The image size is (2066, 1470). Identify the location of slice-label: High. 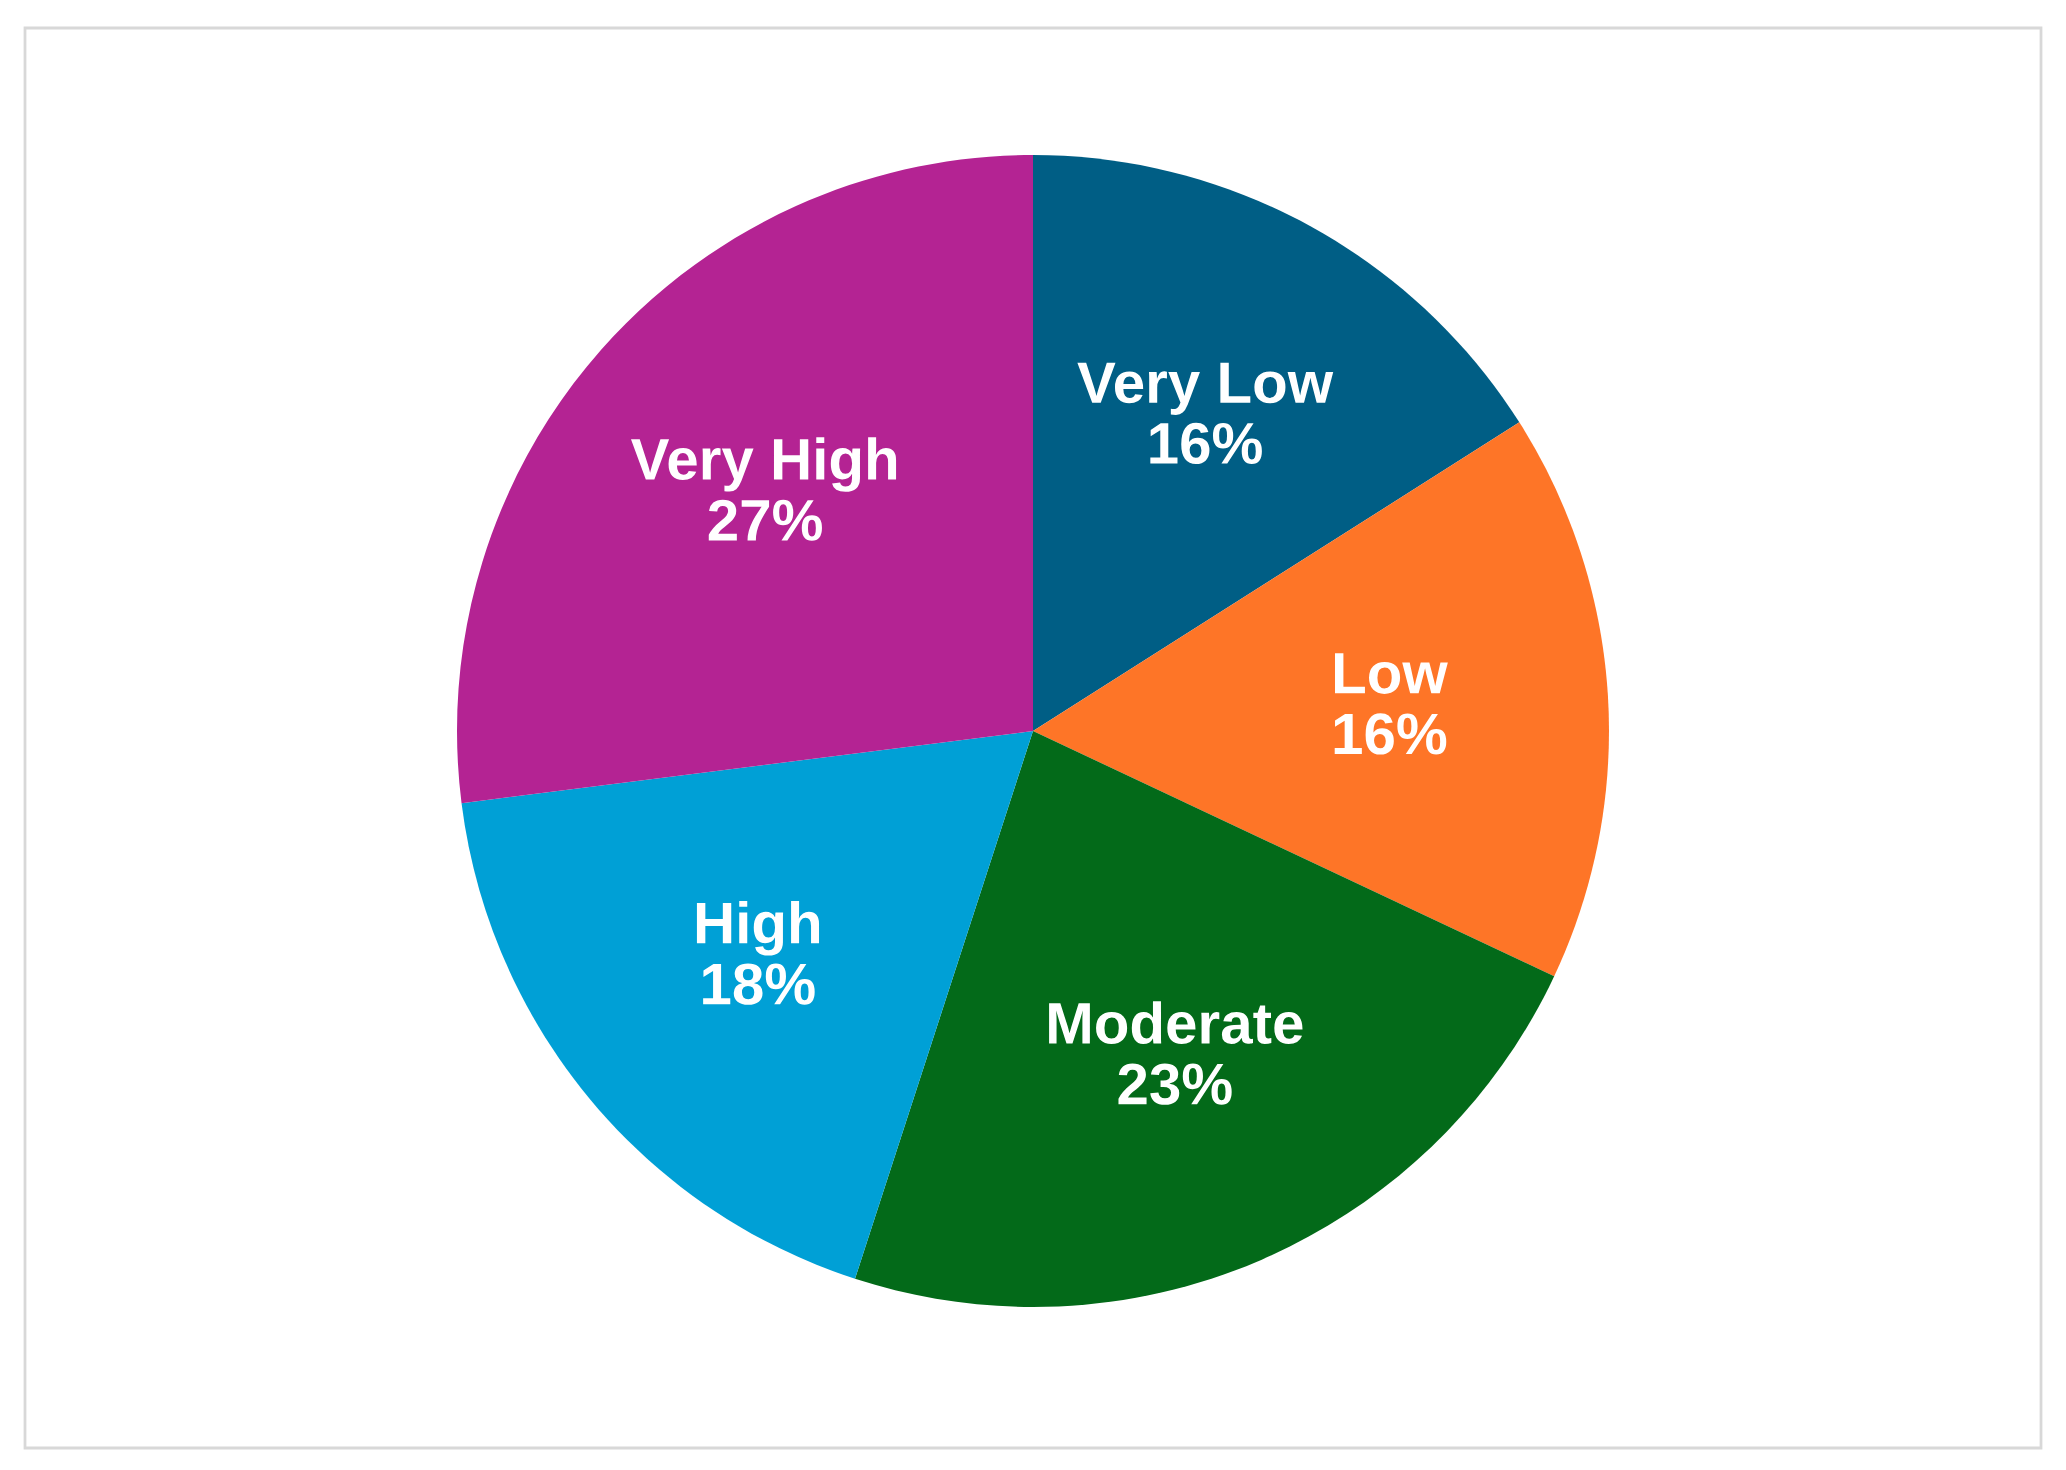
(758, 928).